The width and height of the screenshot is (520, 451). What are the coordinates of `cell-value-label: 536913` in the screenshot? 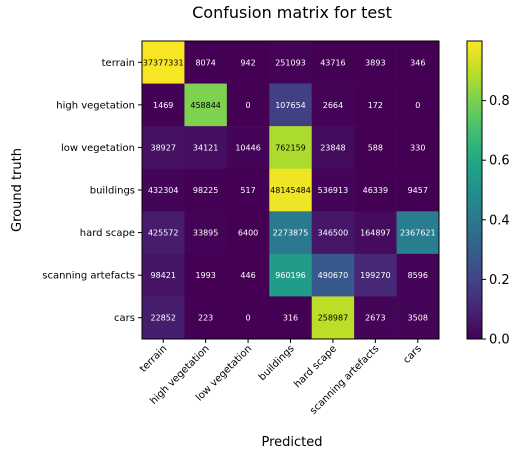 It's located at (333, 190).